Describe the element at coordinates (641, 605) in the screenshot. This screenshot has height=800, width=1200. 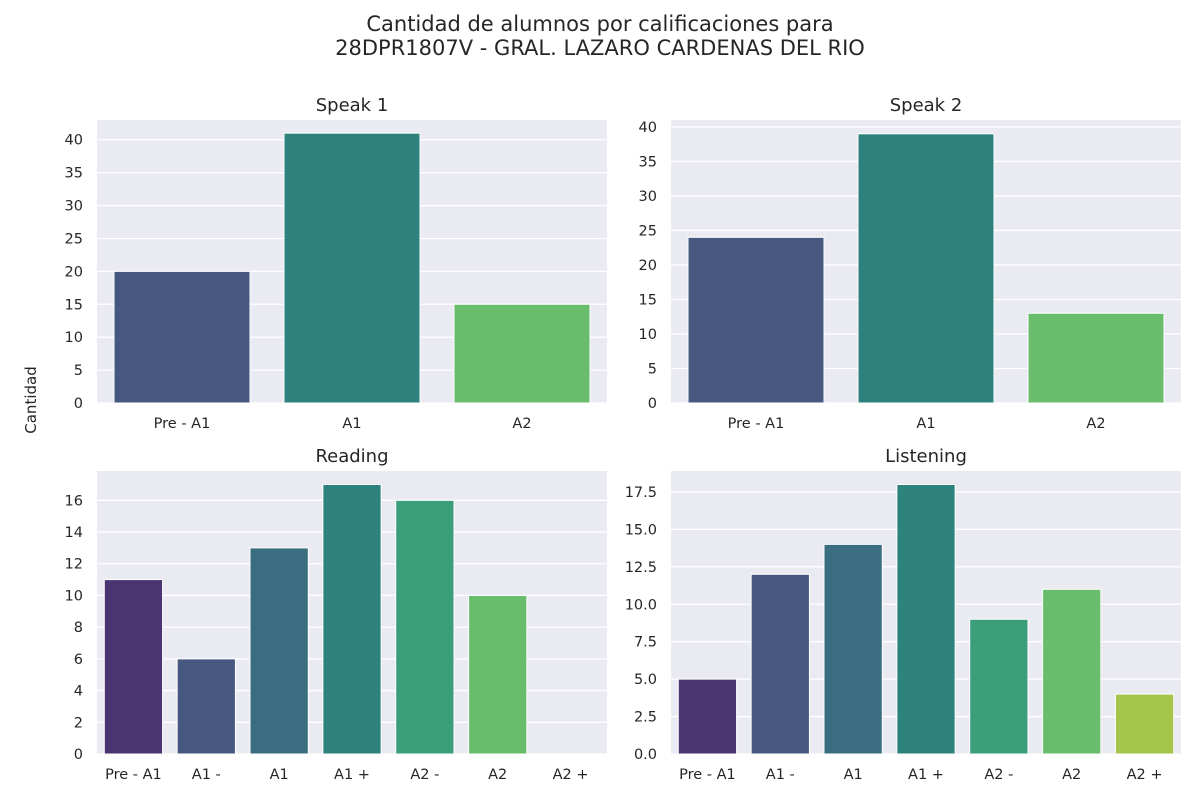
I see `y-tick-label: 10.0` at that location.